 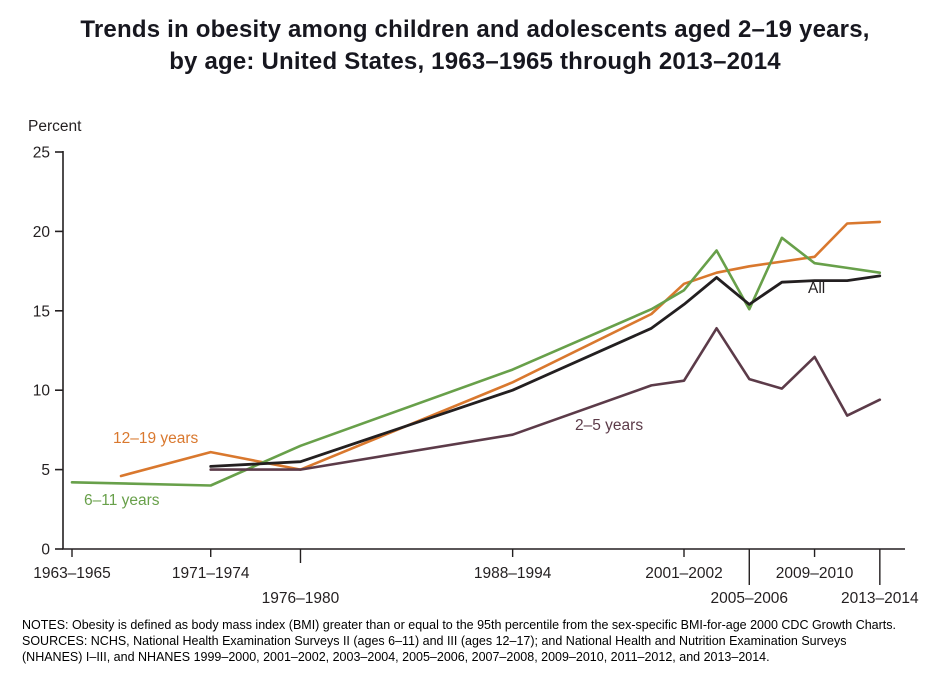 I want to click on y-tick-label: 20, so click(x=42, y=232).